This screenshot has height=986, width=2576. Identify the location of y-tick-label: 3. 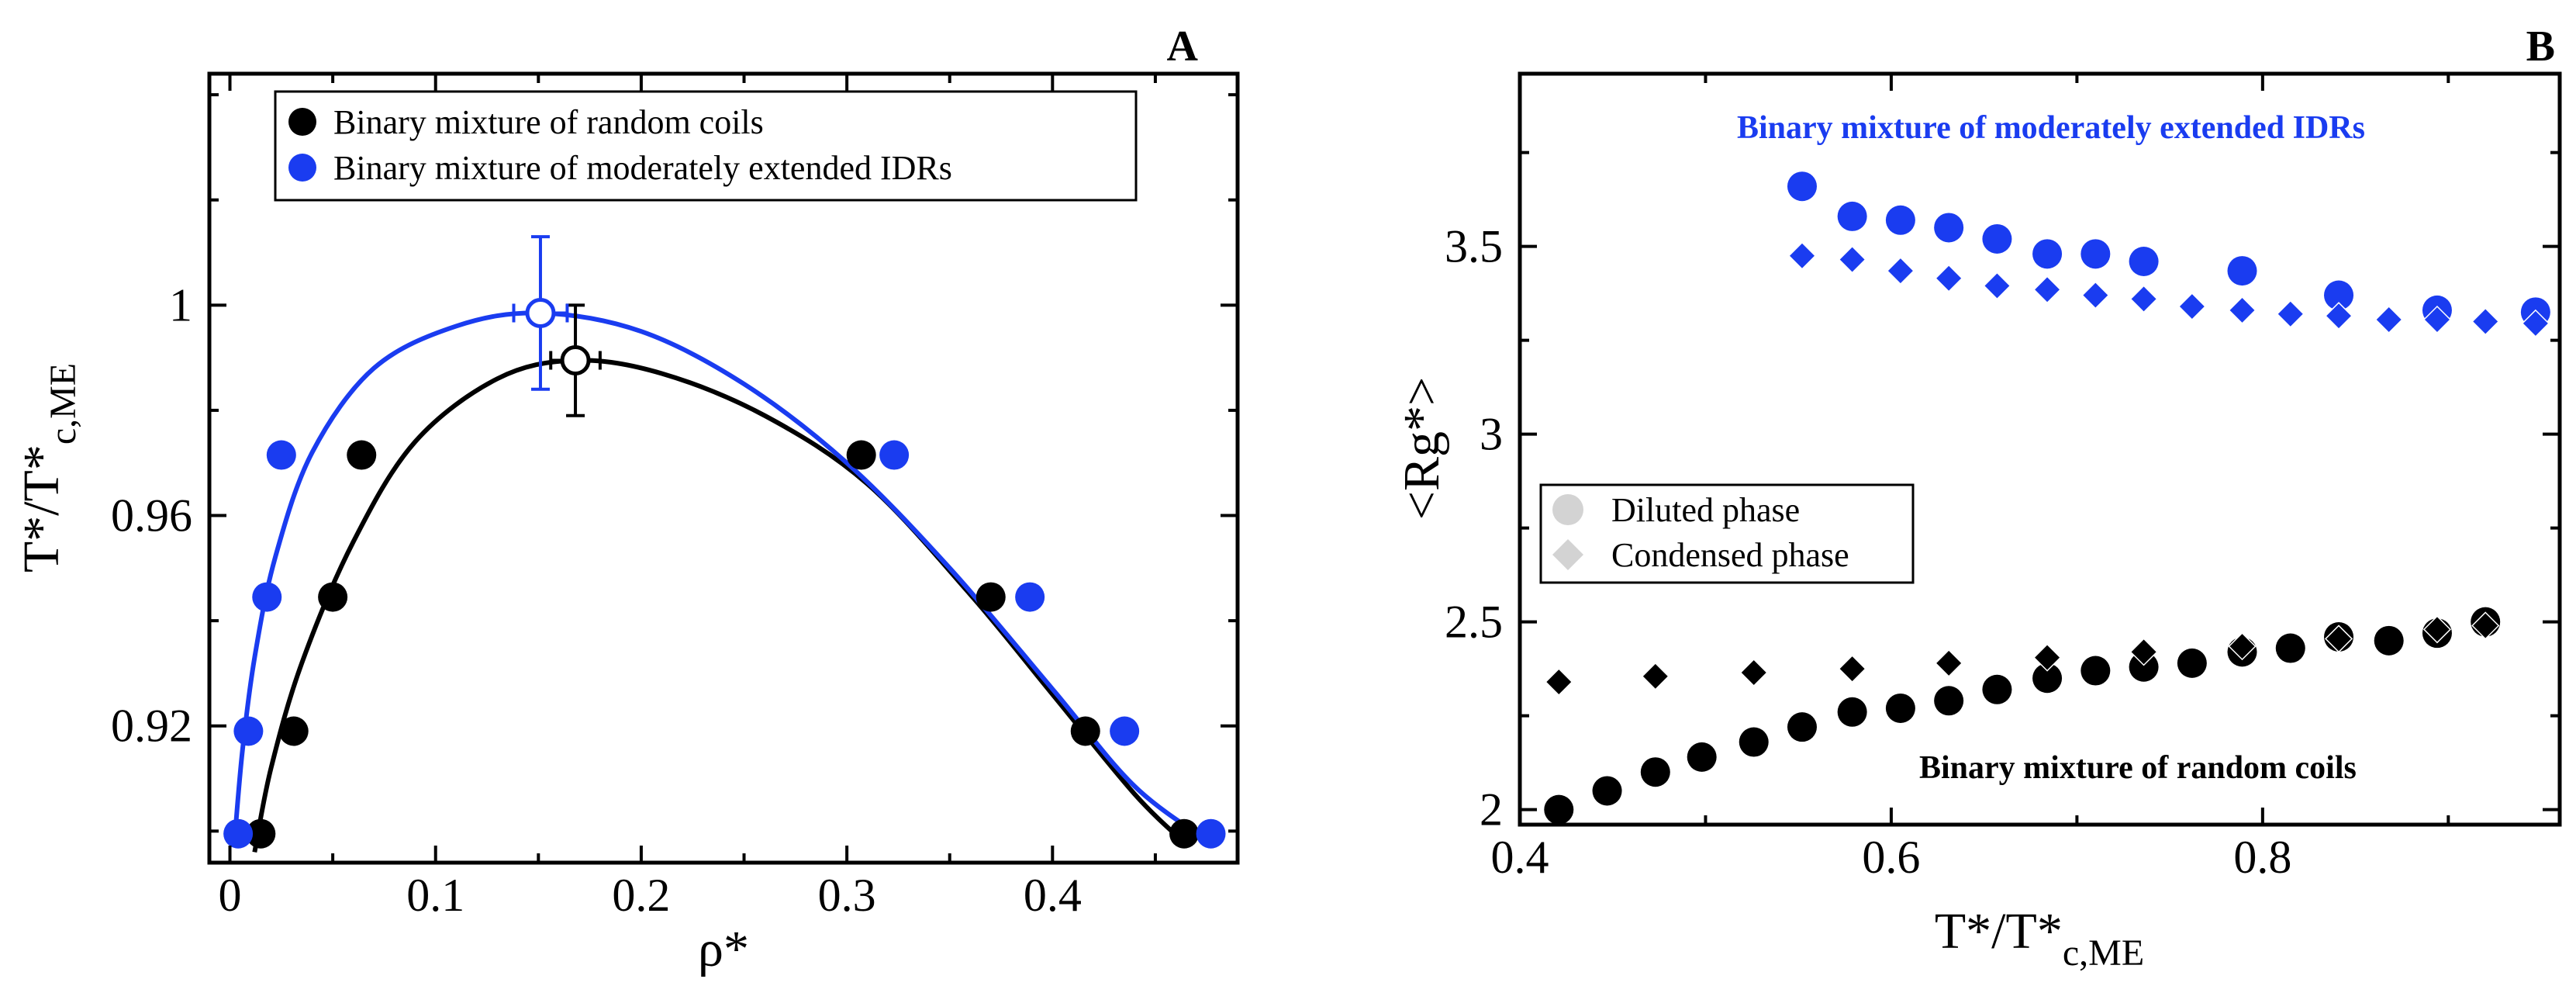
(1492, 434).